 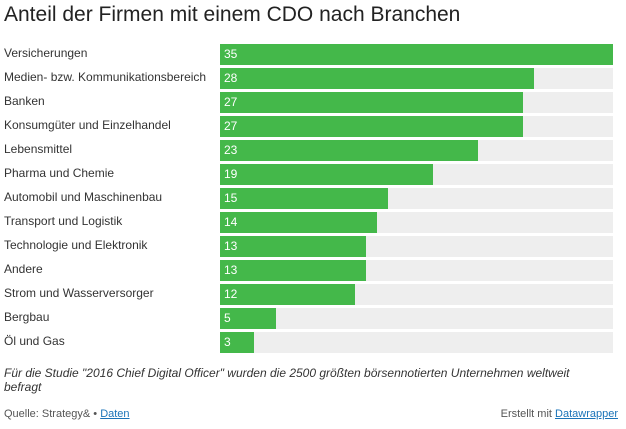 I want to click on bar-row: Konsumgüter und Einzelhandel 27, so click(x=313, y=126).